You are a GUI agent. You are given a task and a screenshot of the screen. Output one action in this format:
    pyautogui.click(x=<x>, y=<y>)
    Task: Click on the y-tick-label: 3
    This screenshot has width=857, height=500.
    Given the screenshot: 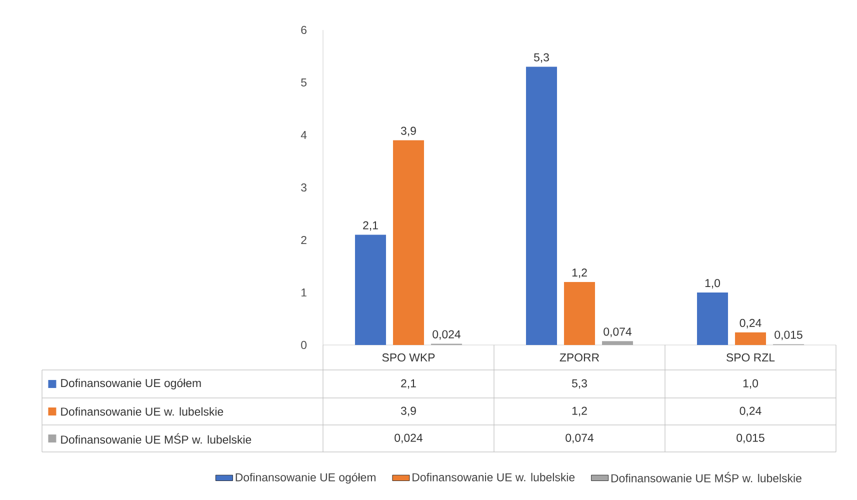 What is the action you would take?
    pyautogui.click(x=303, y=187)
    